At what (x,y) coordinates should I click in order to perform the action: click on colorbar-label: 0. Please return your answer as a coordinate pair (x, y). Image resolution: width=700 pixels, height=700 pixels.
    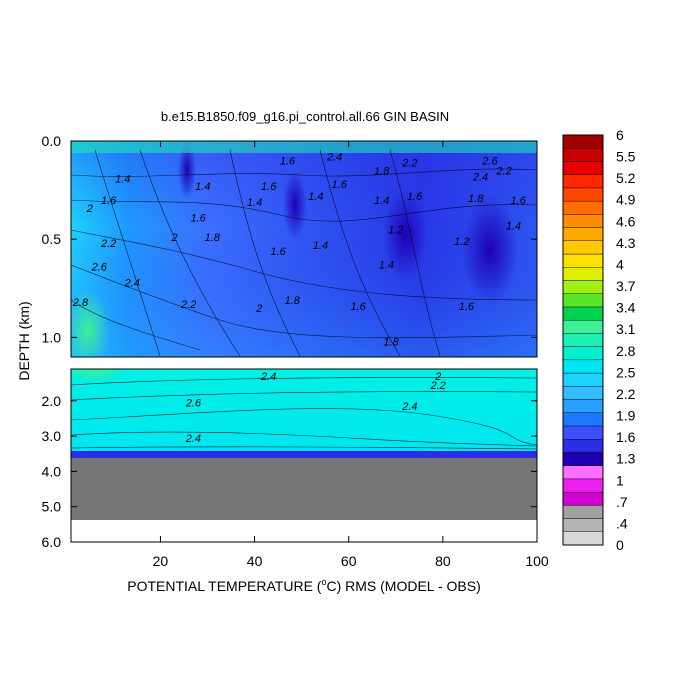
    Looking at the image, I should click on (620, 545).